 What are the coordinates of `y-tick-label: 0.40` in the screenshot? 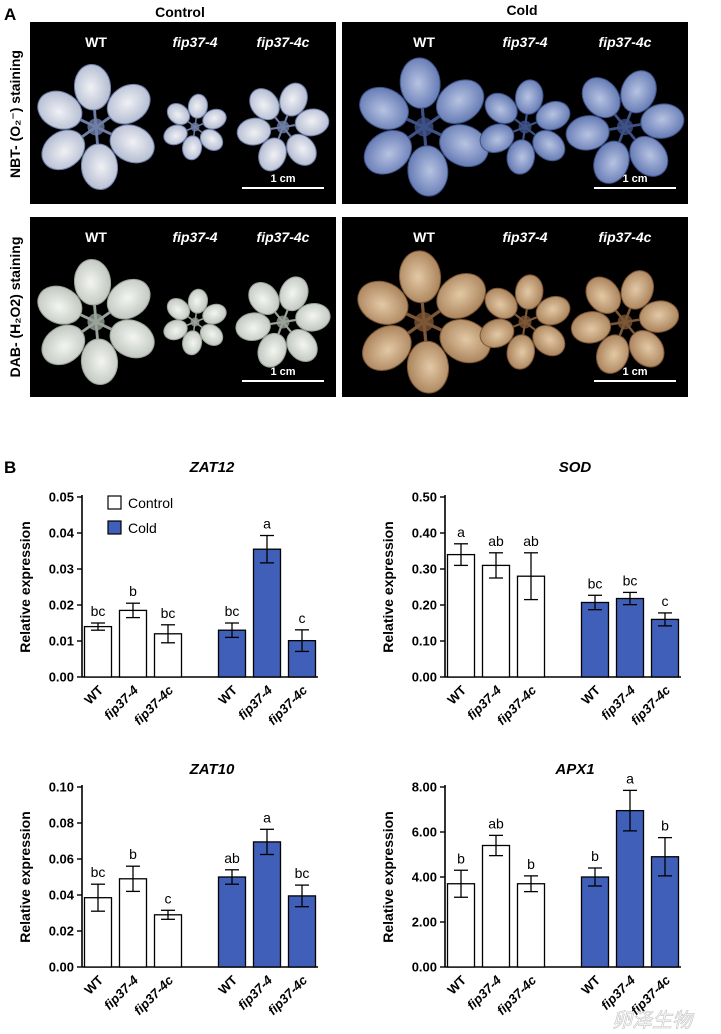 It's located at (424, 533).